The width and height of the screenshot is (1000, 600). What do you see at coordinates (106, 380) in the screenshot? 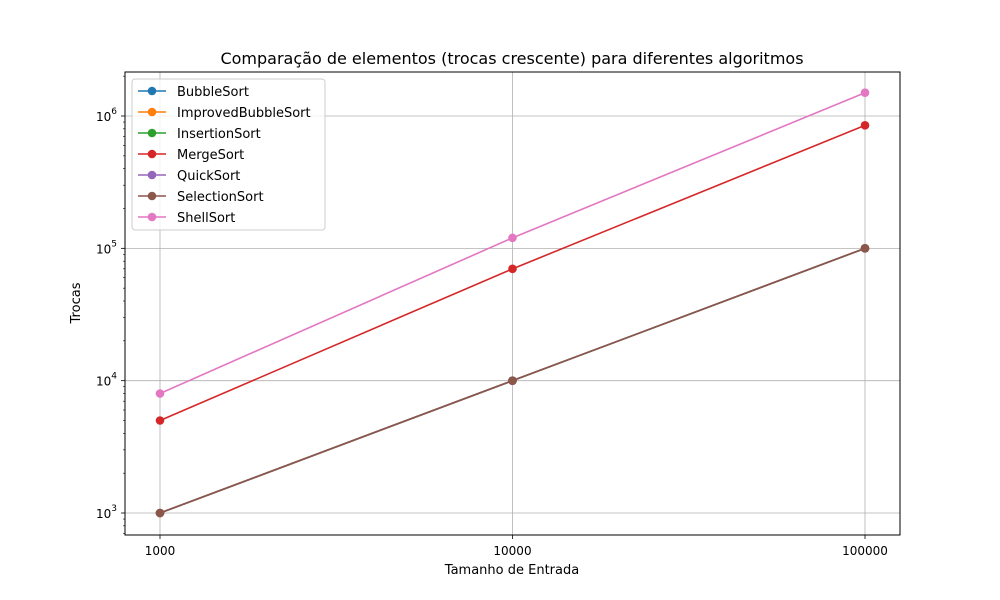
I see `y-tick-label: 10⁴` at bounding box center [106, 380].